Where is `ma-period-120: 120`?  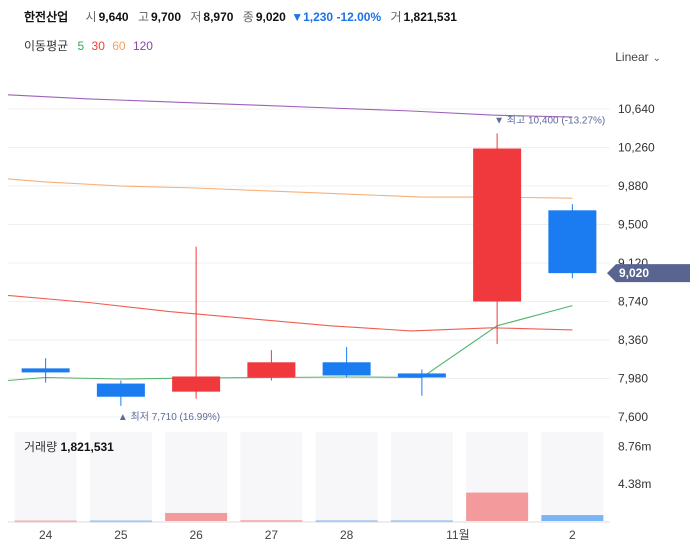 ma-period-120: 120 is located at coordinates (142, 46).